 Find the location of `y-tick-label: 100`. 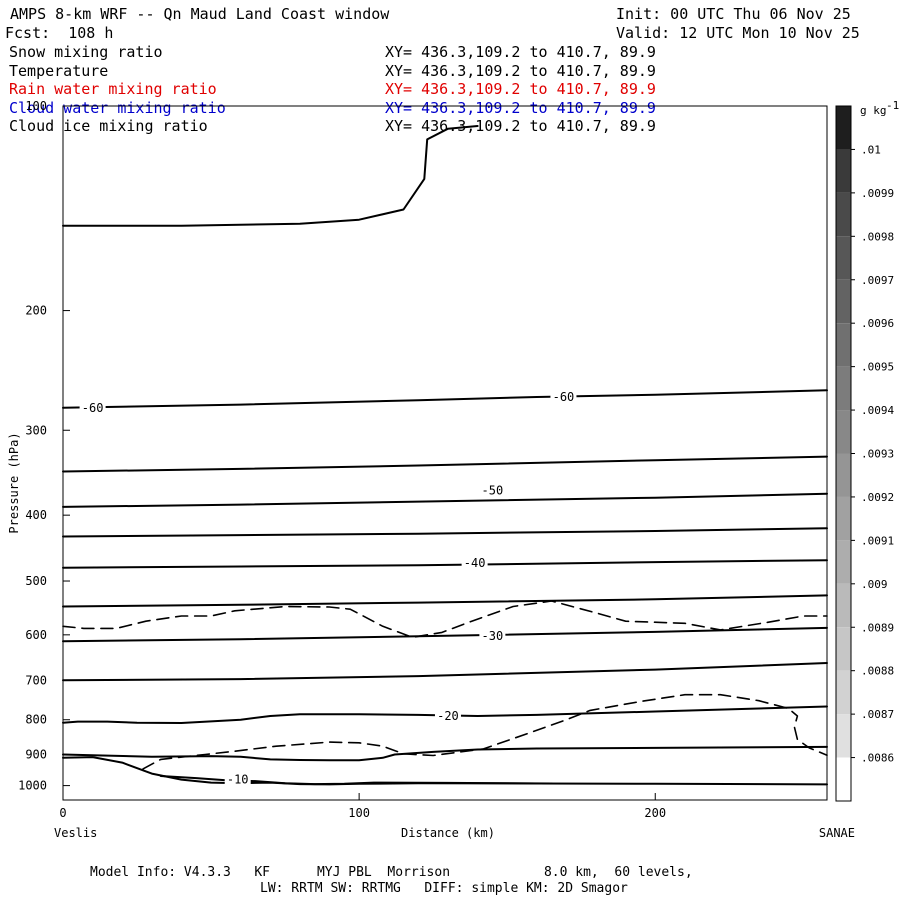

y-tick-label: 100 is located at coordinates (36, 106).